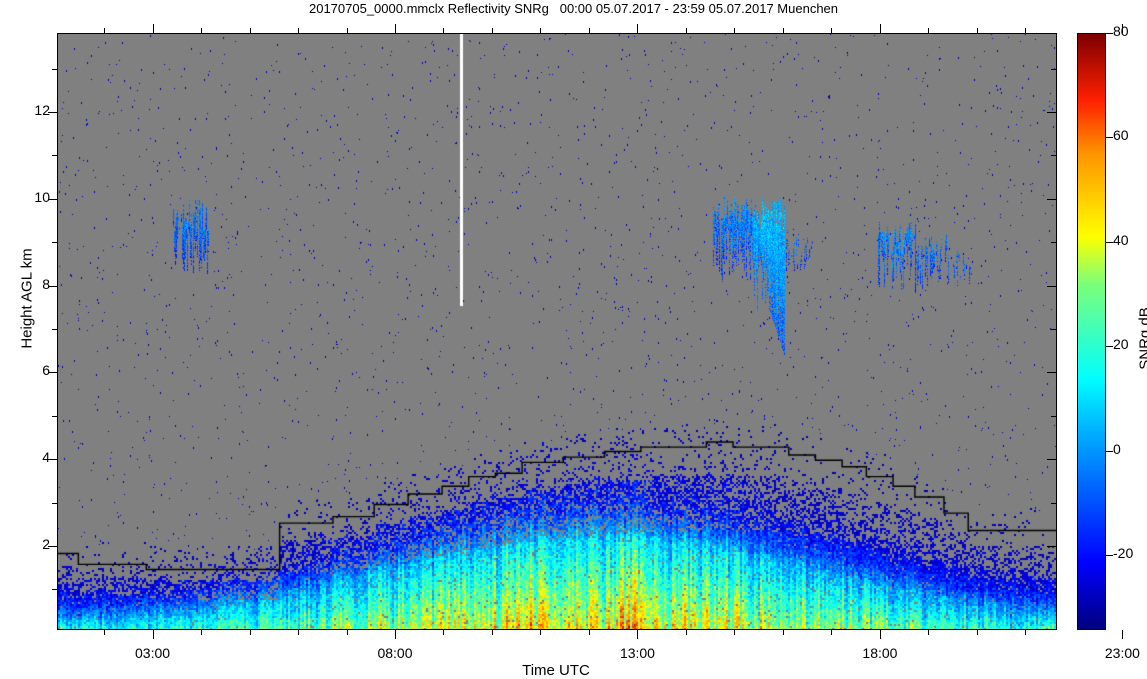 This screenshot has width=1147, height=679. Describe the element at coordinates (30, 197) in the screenshot. I see `y-tick-label: 10` at that location.